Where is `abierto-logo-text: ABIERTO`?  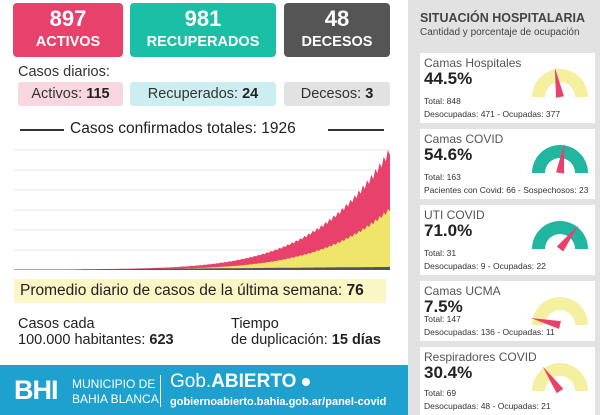
abierto-logo-text: ABIERTO is located at coordinates (254, 381).